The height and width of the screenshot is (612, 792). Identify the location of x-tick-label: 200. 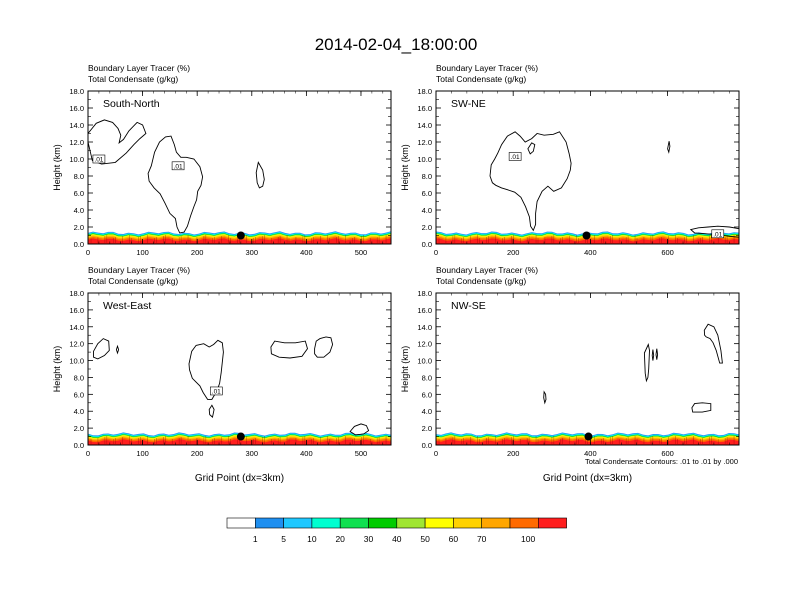
(513, 453).